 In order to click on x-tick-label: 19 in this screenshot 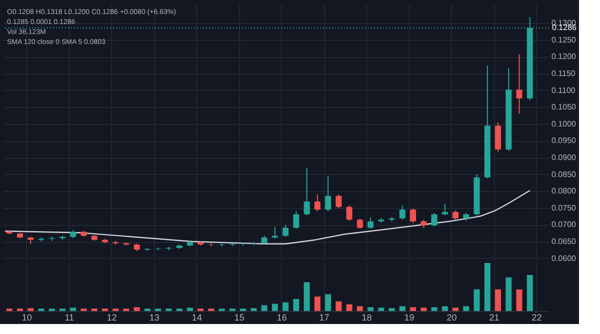, I will do `click(409, 317)`.